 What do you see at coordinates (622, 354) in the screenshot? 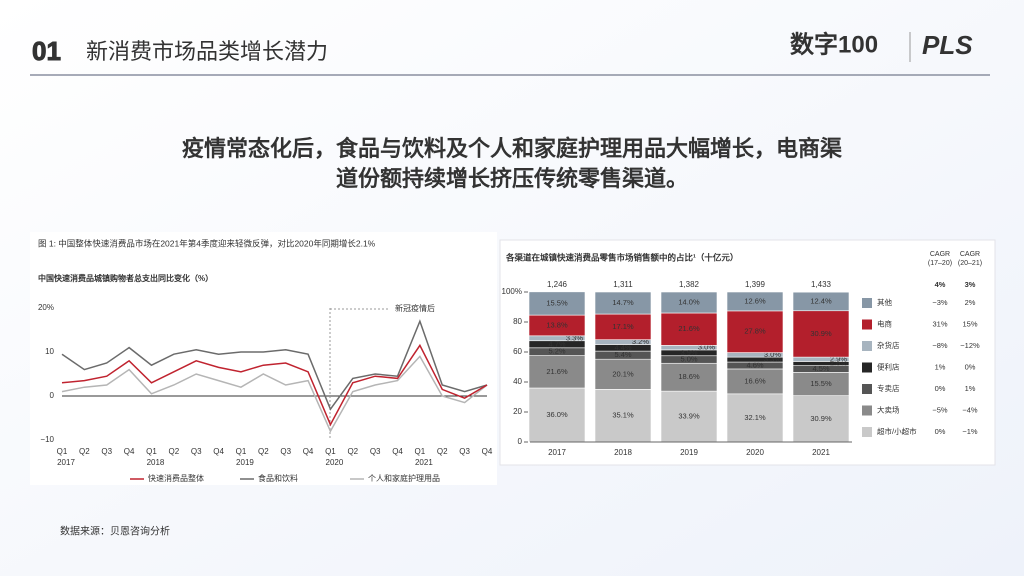
I see `value-label: 5.4%` at bounding box center [622, 354].